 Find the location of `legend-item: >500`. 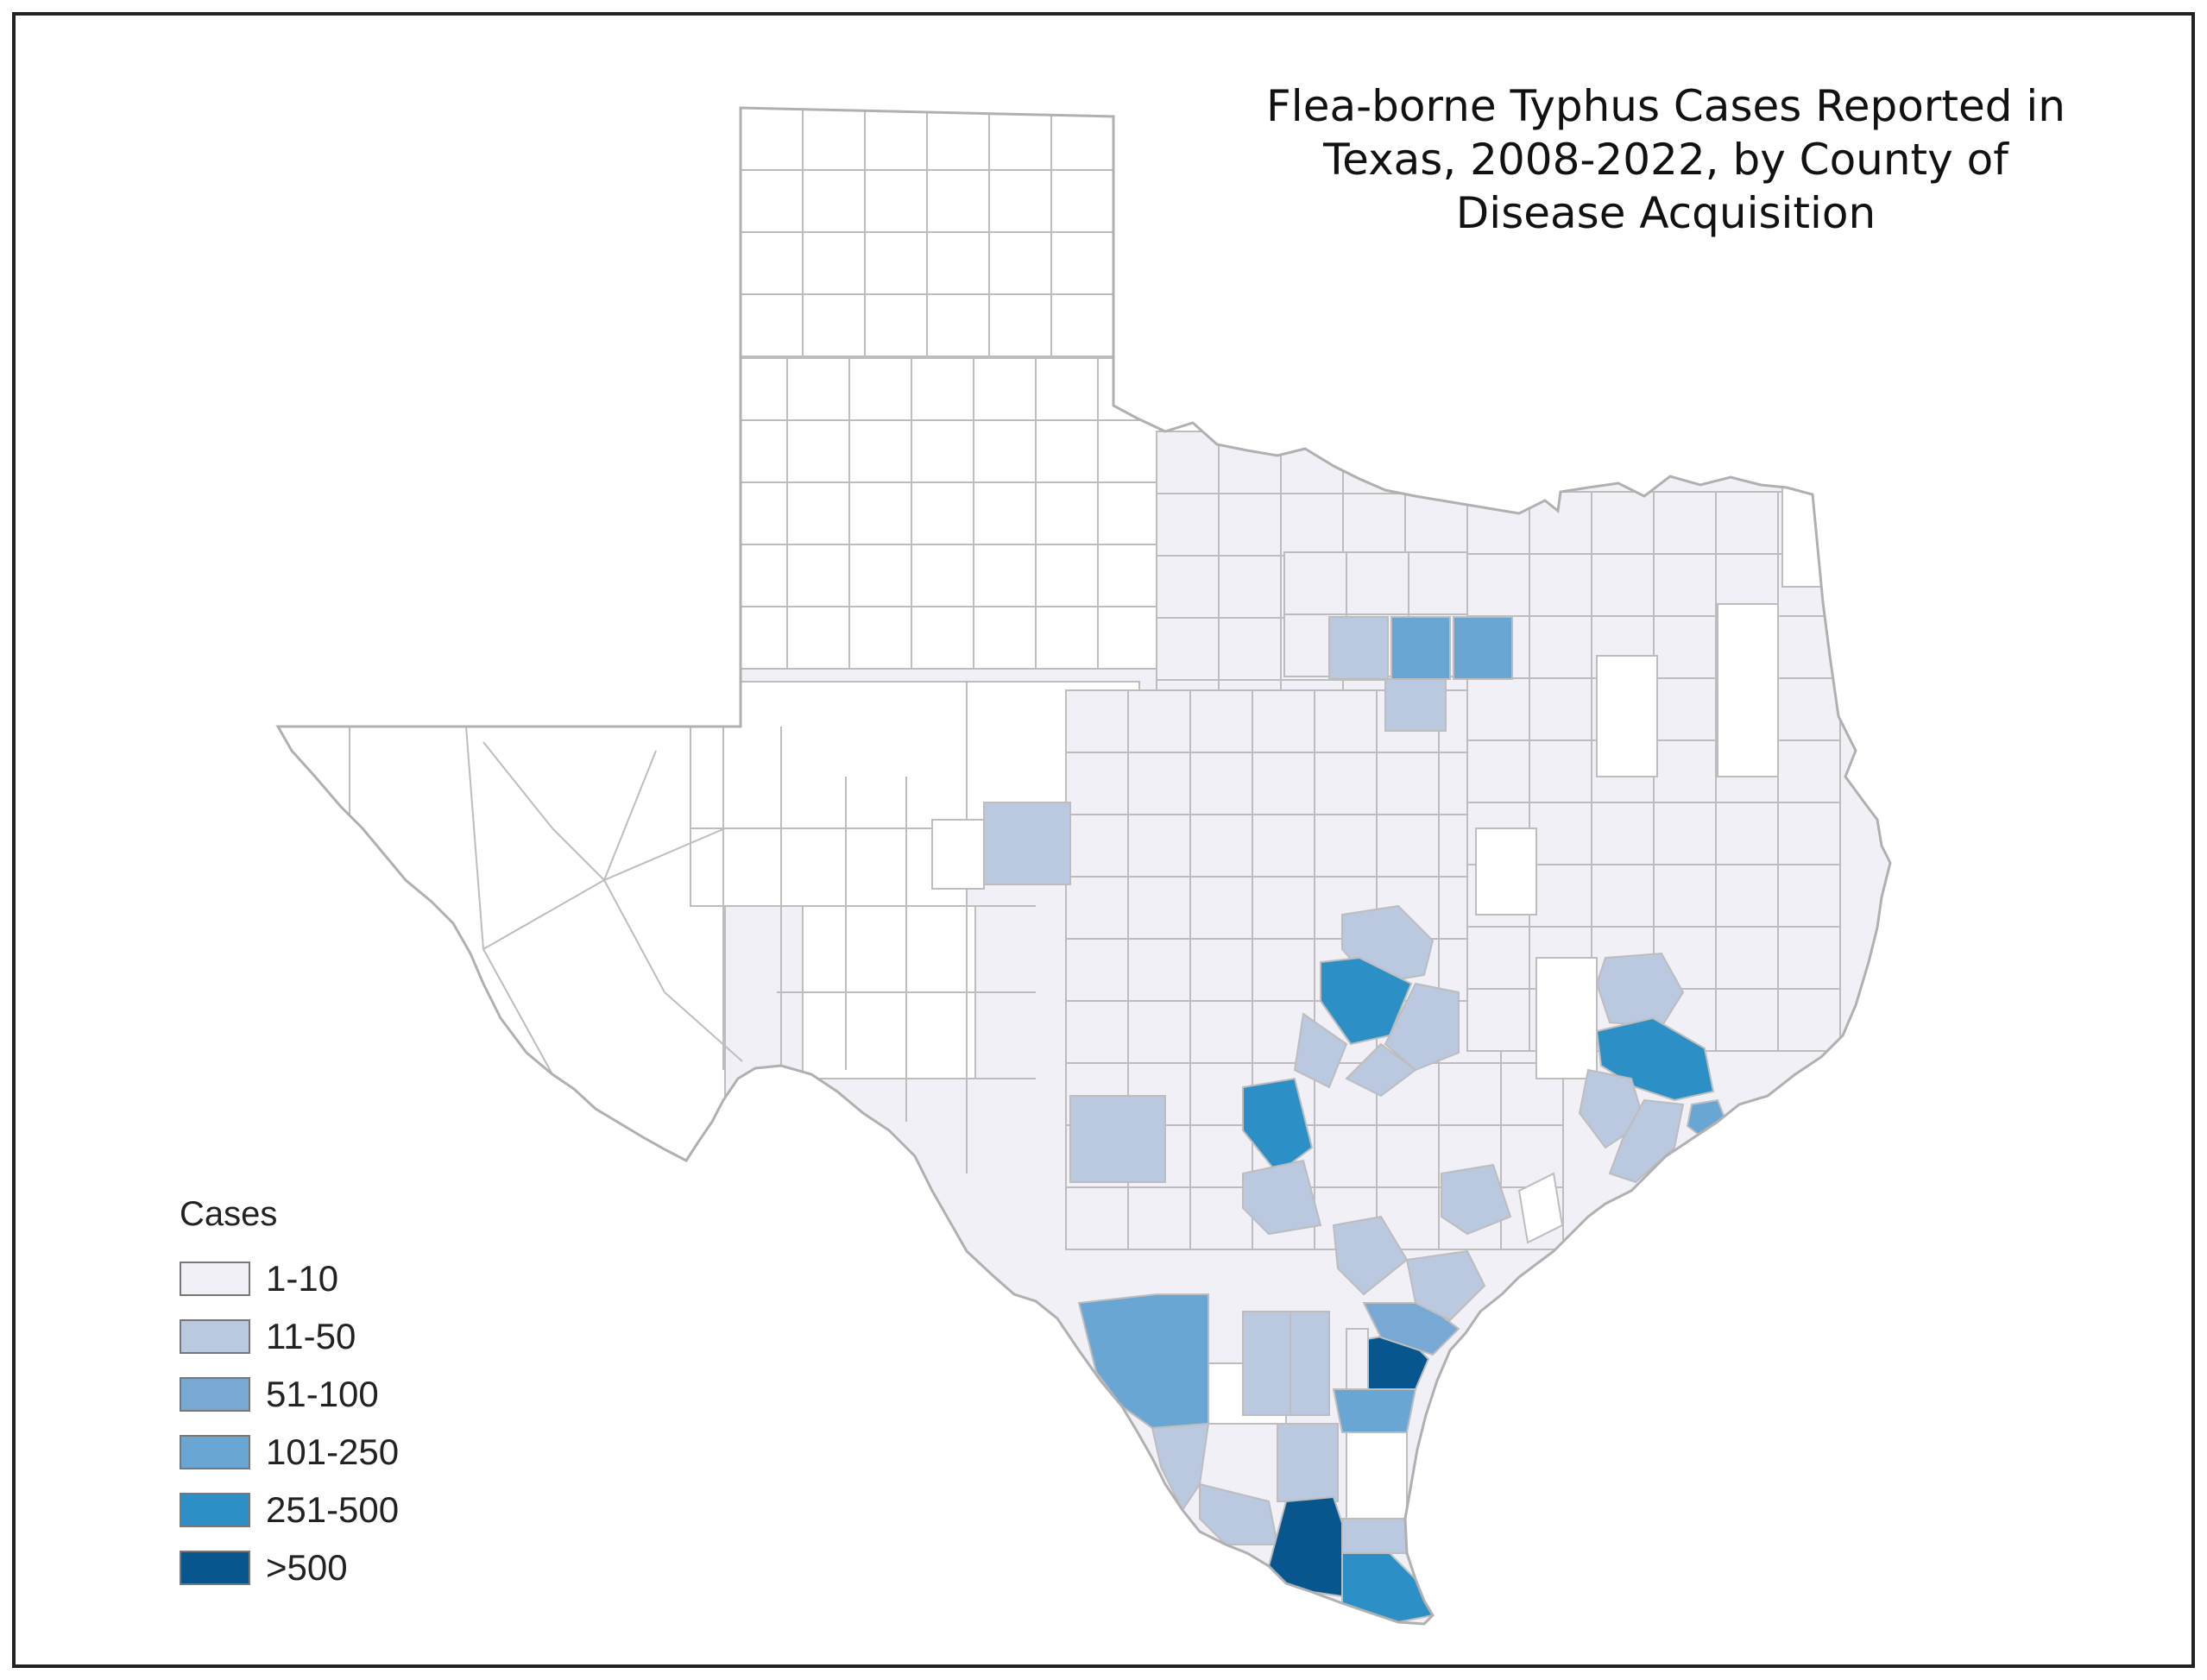

legend-item: >500 is located at coordinates (289, 1567).